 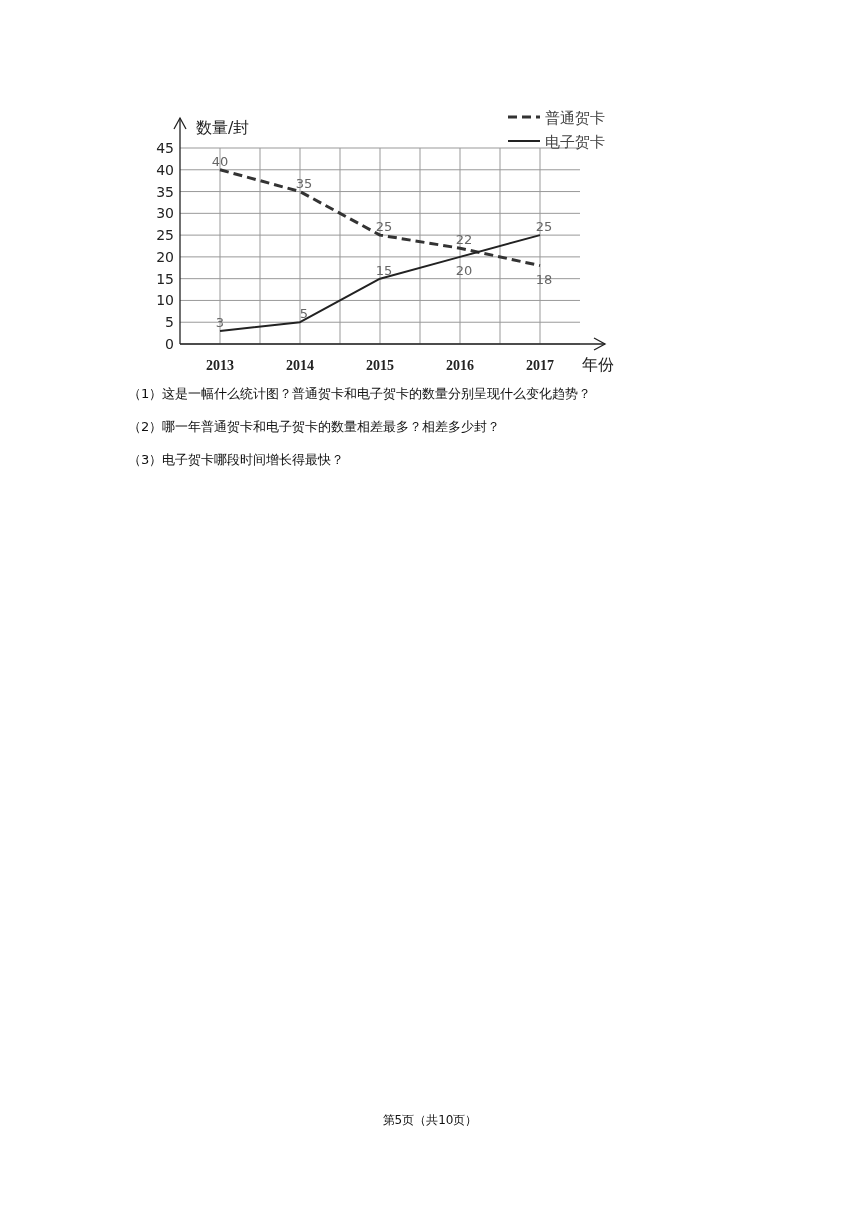 What do you see at coordinates (236, 459) in the screenshot?
I see `text: （3）电子贺卡哪段时间增长得最快？` at bounding box center [236, 459].